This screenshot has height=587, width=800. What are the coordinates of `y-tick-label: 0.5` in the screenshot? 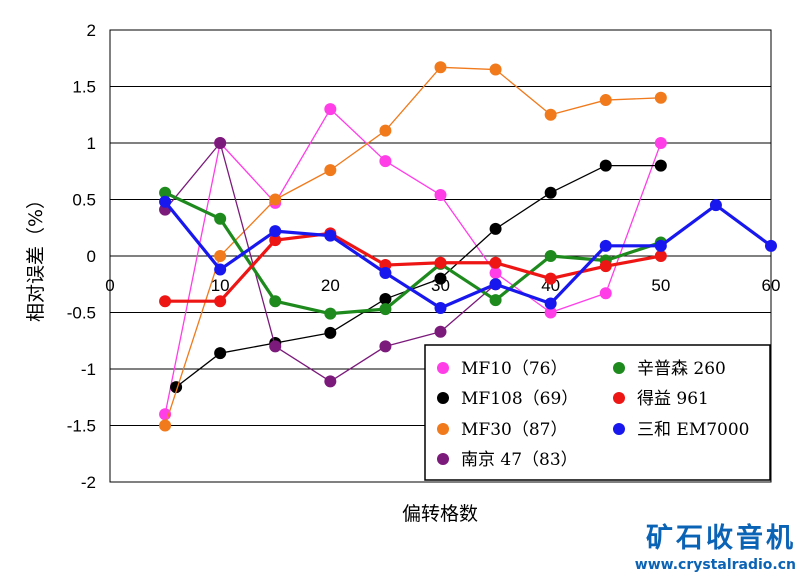 It's located at (84, 200).